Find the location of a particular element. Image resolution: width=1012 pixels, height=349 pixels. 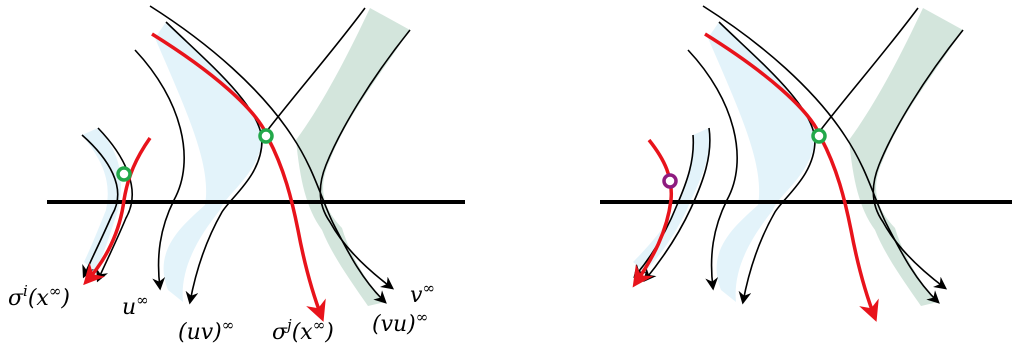

marker-green-small is located at coordinates (124, 174).